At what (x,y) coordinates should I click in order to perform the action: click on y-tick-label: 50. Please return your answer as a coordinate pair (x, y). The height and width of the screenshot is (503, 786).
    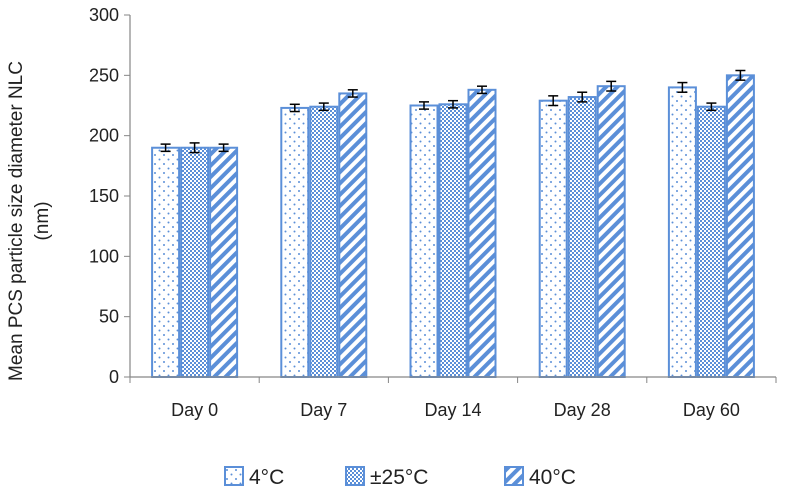
    Looking at the image, I should click on (109, 317).